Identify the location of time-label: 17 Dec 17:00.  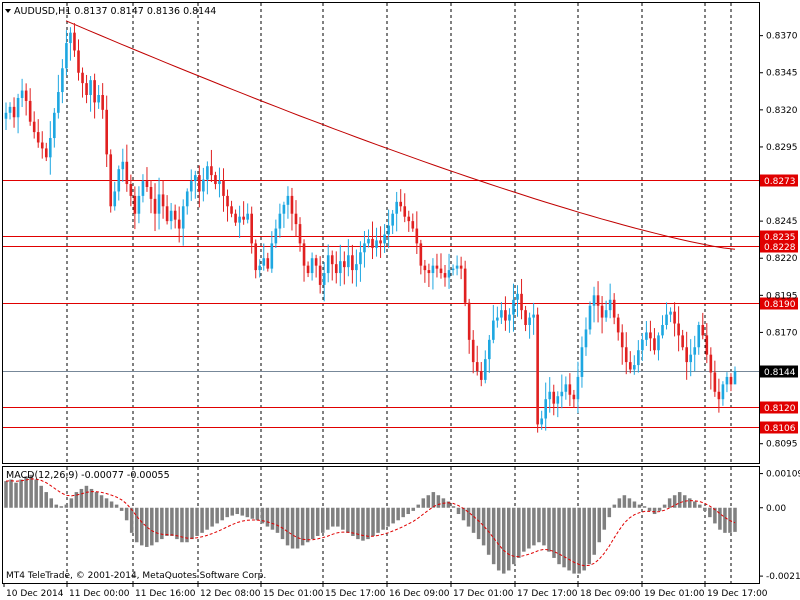
(547, 594).